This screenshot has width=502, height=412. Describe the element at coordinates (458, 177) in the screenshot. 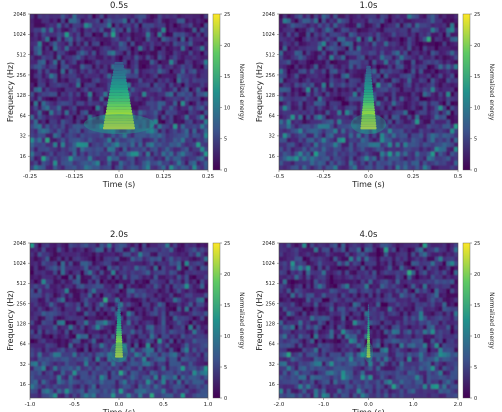

I see `x-tick-label: 0.5` at that location.